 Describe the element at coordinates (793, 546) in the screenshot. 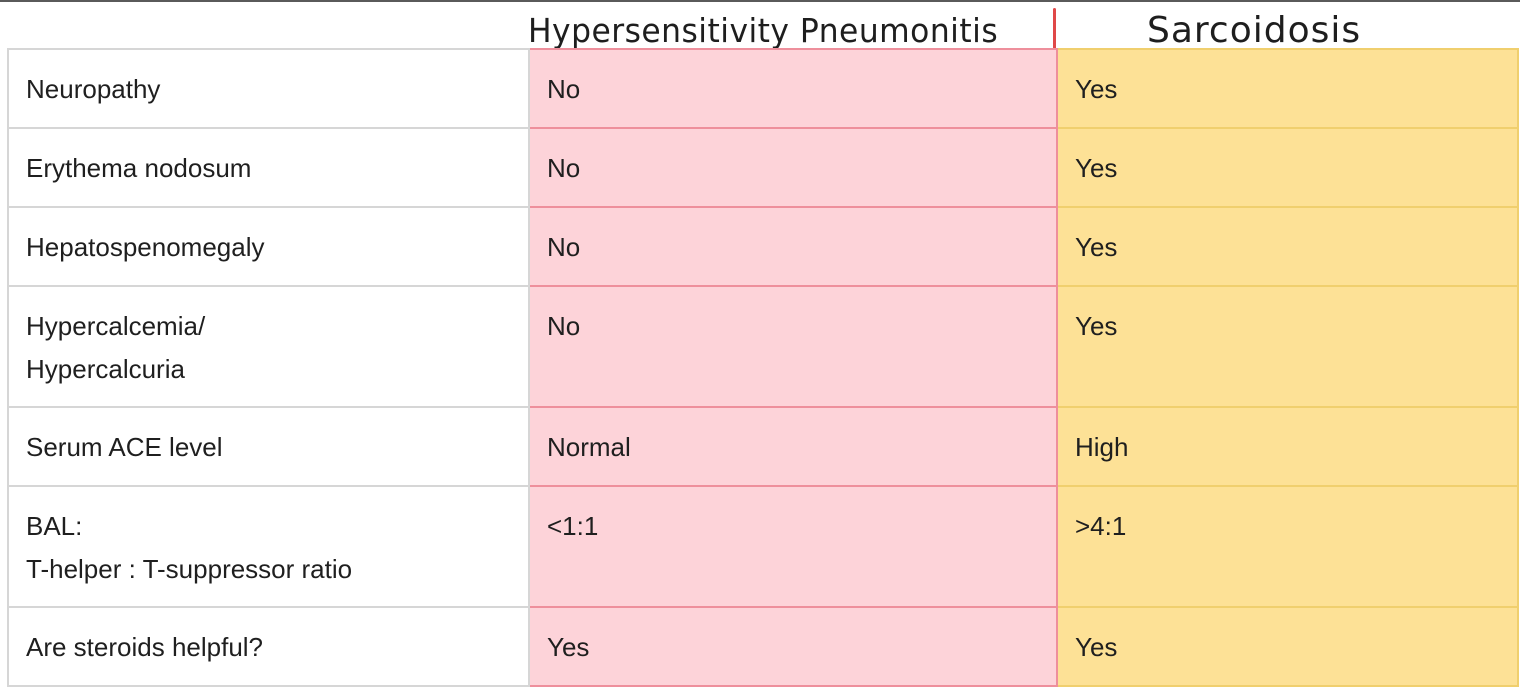

I see `hp-cell: <1:1` at that location.